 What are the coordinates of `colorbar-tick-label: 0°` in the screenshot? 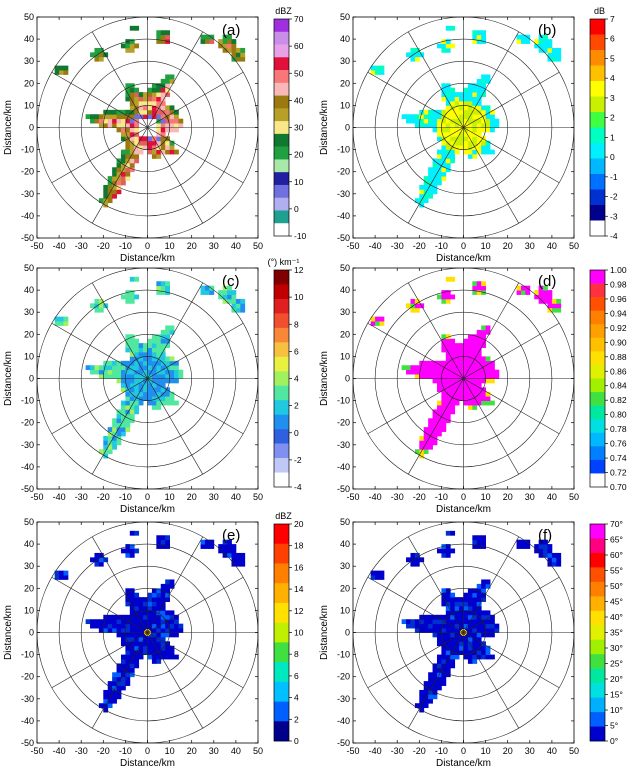 It's located at (614, 741).